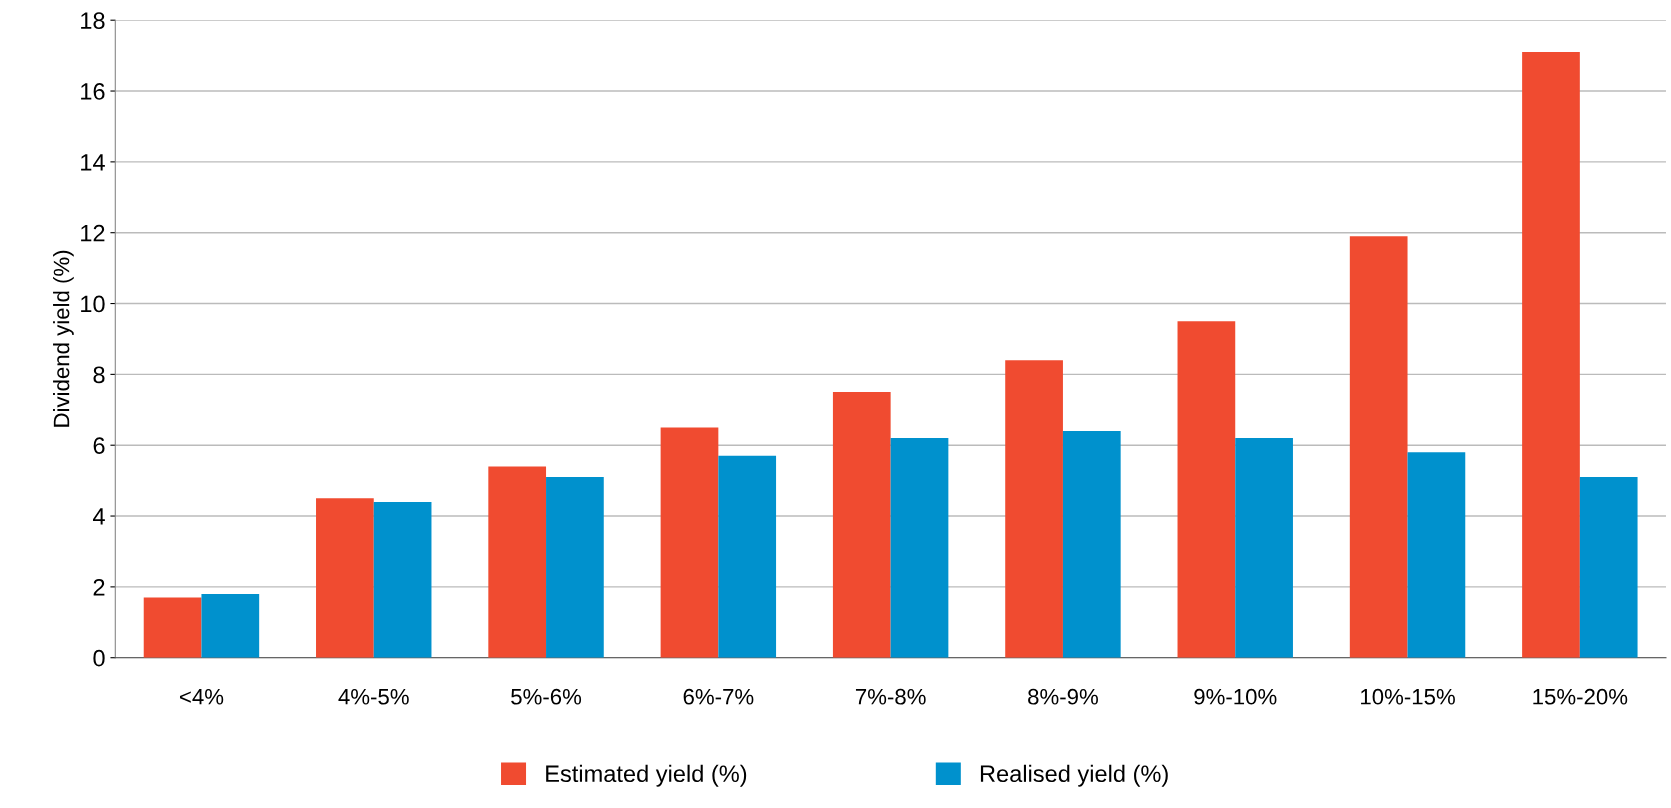  I want to click on y-tick-label: 4, so click(98, 516).